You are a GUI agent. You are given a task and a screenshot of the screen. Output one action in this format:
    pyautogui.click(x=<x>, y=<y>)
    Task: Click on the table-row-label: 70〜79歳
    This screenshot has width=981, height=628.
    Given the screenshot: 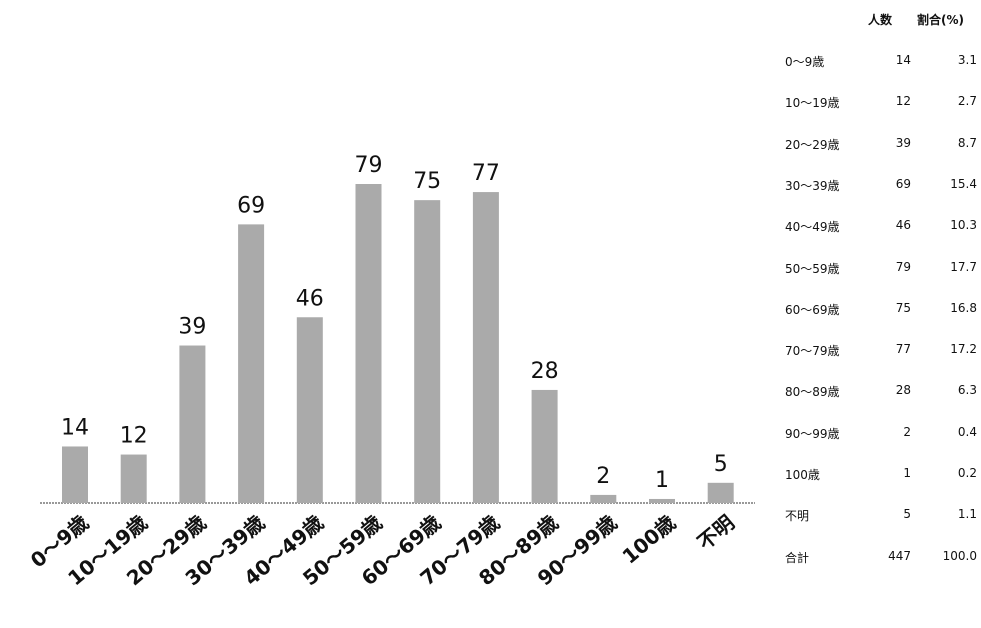 What is the action you would take?
    pyautogui.click(x=812, y=351)
    